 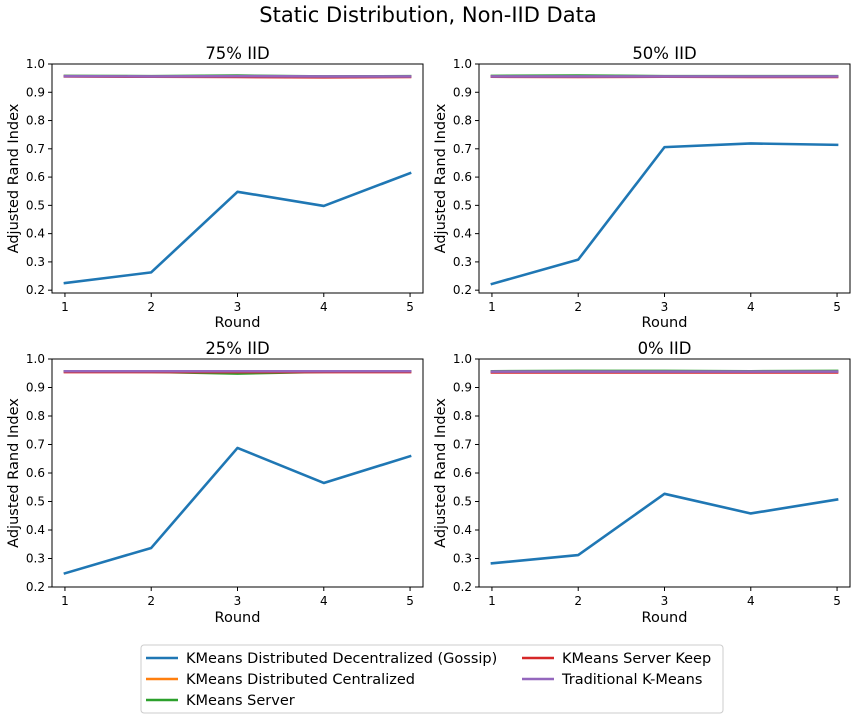 What do you see at coordinates (427, 15) in the screenshot?
I see `figure-title: Static Distribution, Non-IID Data` at bounding box center [427, 15].